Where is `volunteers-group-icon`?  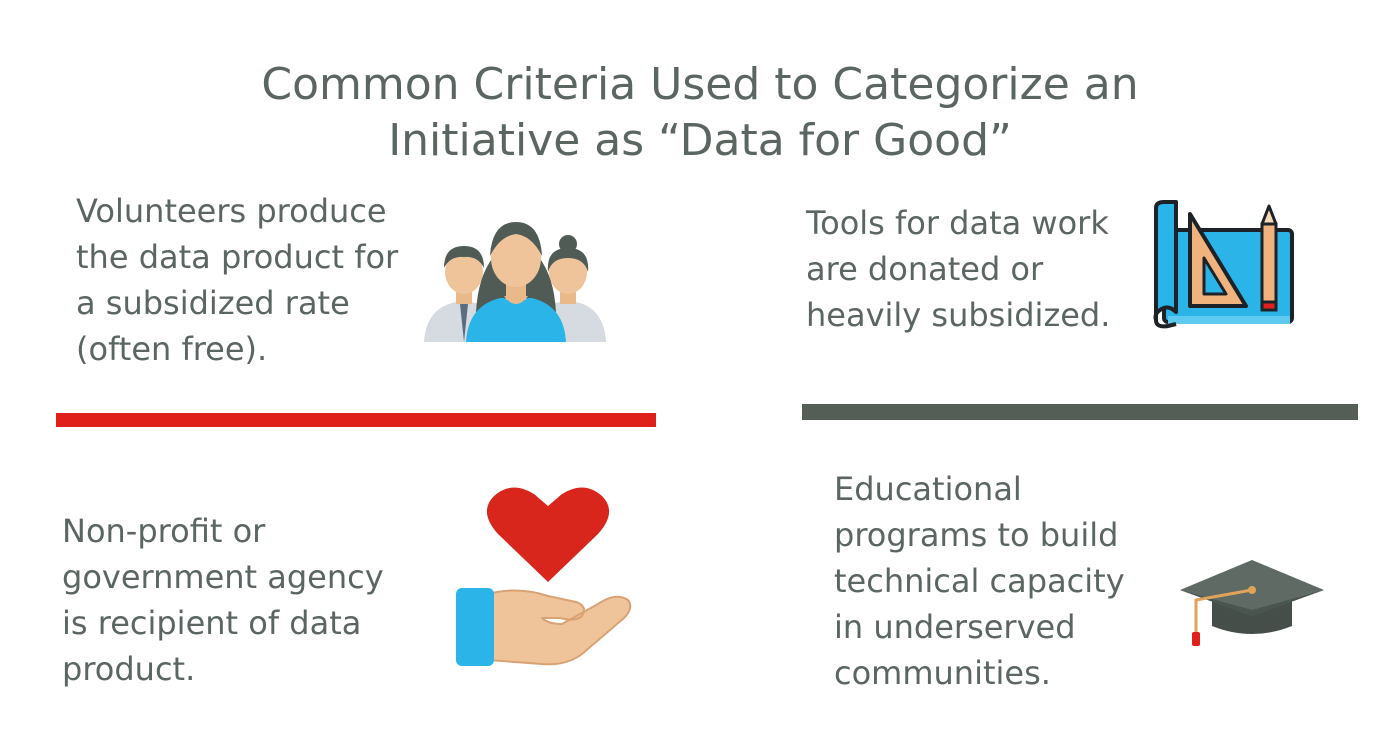 volunteers-group-icon is located at coordinates (515, 274).